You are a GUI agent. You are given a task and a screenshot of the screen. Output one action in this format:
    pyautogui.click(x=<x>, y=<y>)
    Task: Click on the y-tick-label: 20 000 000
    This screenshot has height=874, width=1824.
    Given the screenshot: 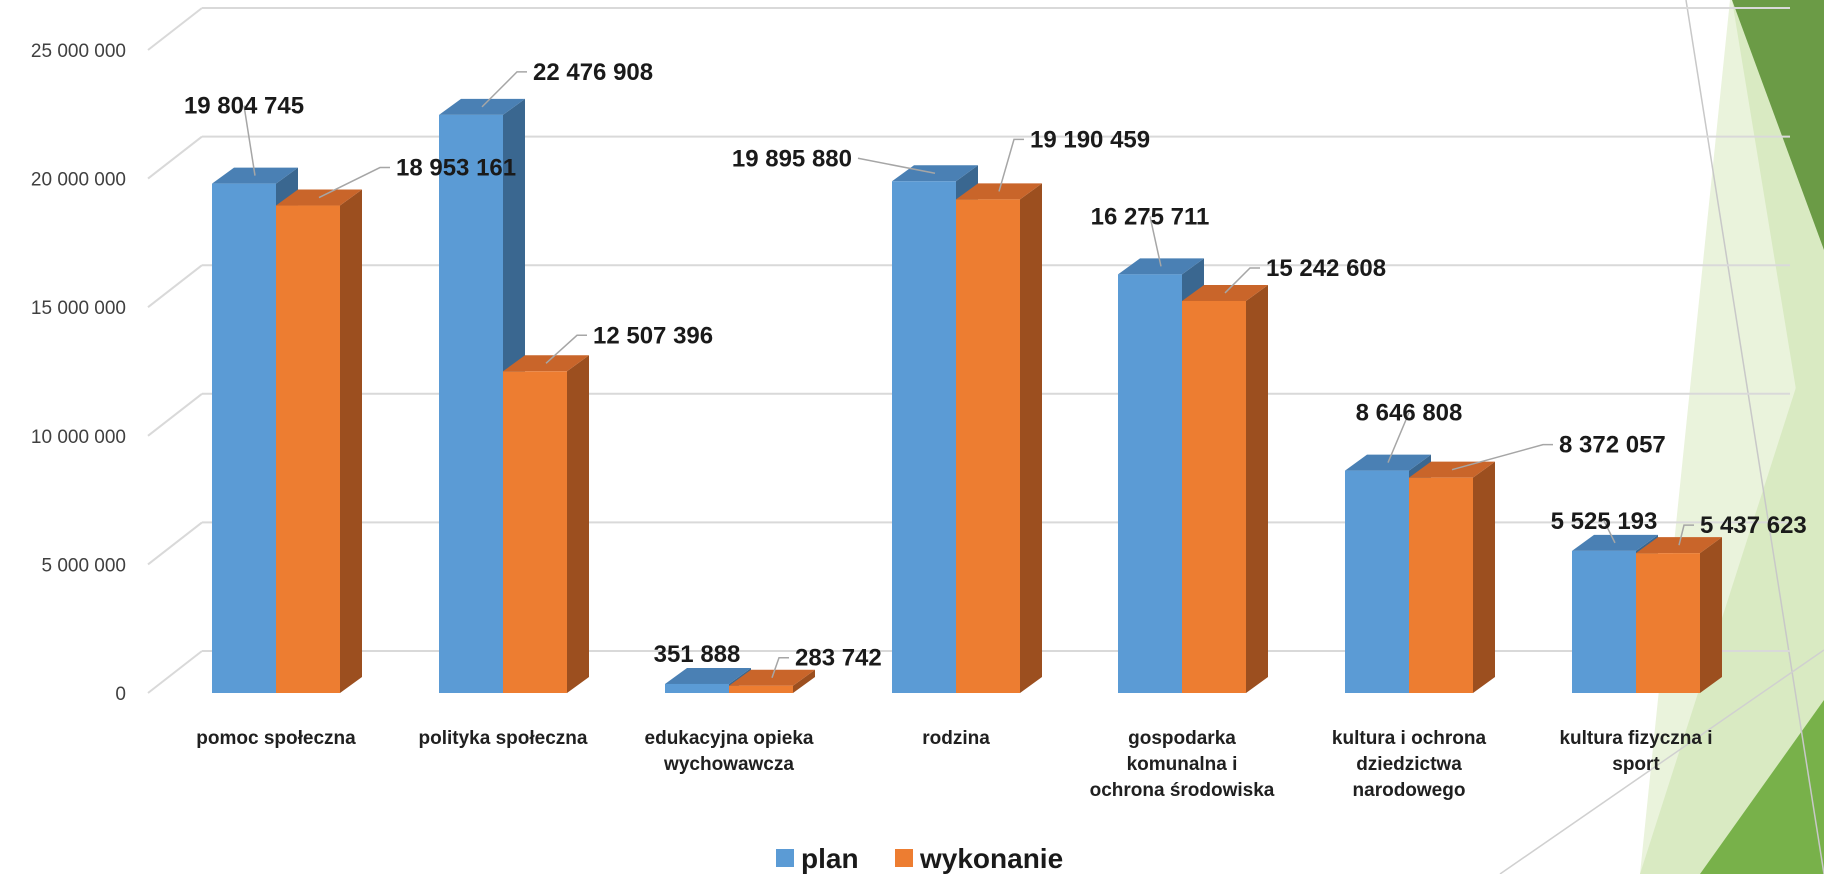 What is the action you would take?
    pyautogui.click(x=78, y=180)
    